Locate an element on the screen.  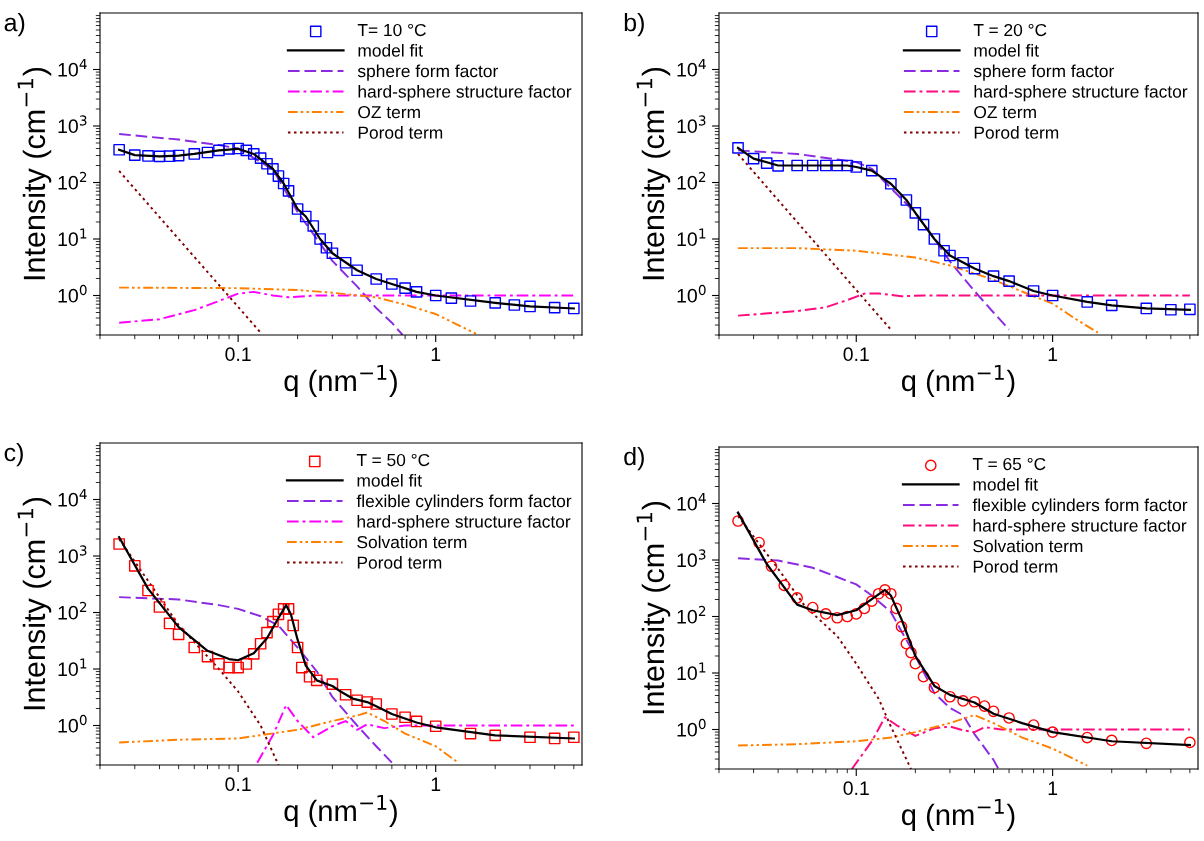
chart-title: c) is located at coordinates (13, 455).